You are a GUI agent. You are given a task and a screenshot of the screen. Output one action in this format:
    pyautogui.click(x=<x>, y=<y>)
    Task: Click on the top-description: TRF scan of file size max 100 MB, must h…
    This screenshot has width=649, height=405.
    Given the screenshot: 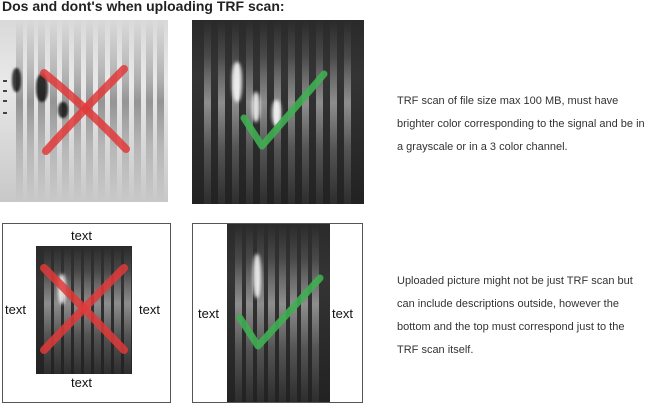 What is the action you would take?
    pyautogui.click(x=522, y=124)
    